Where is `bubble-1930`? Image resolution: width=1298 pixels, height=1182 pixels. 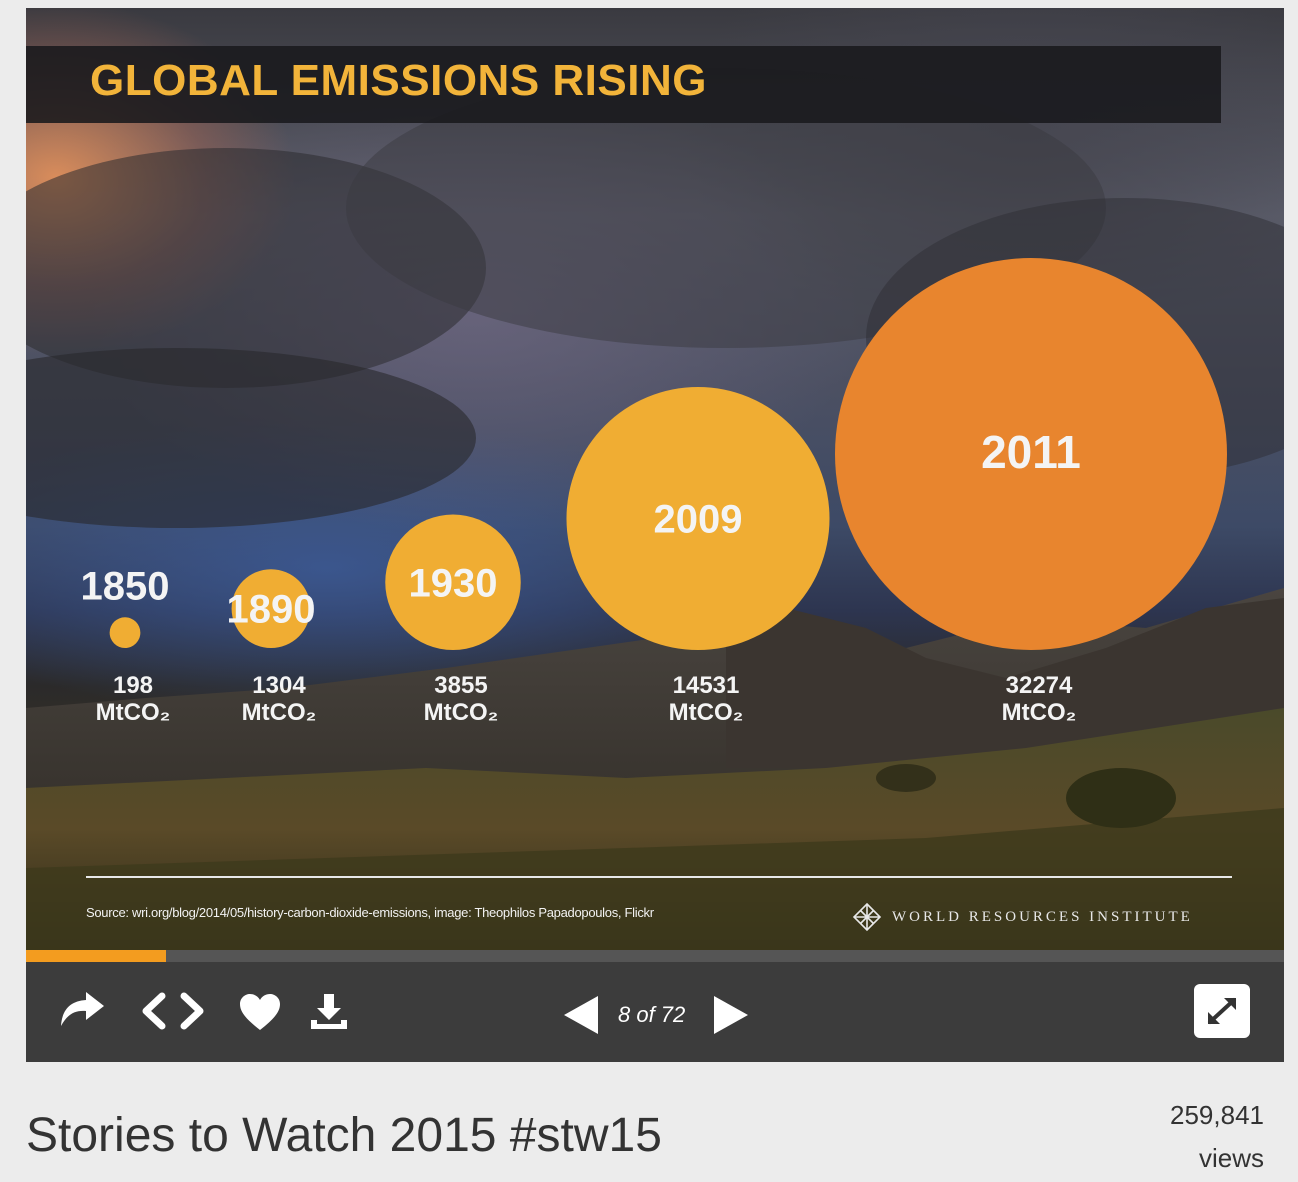
bubble-1930 is located at coordinates (453, 582).